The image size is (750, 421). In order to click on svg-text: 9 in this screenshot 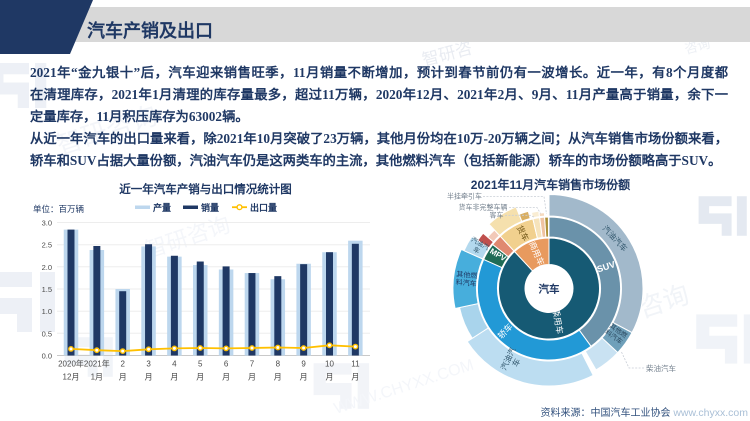, I will do `click(303, 364)`.